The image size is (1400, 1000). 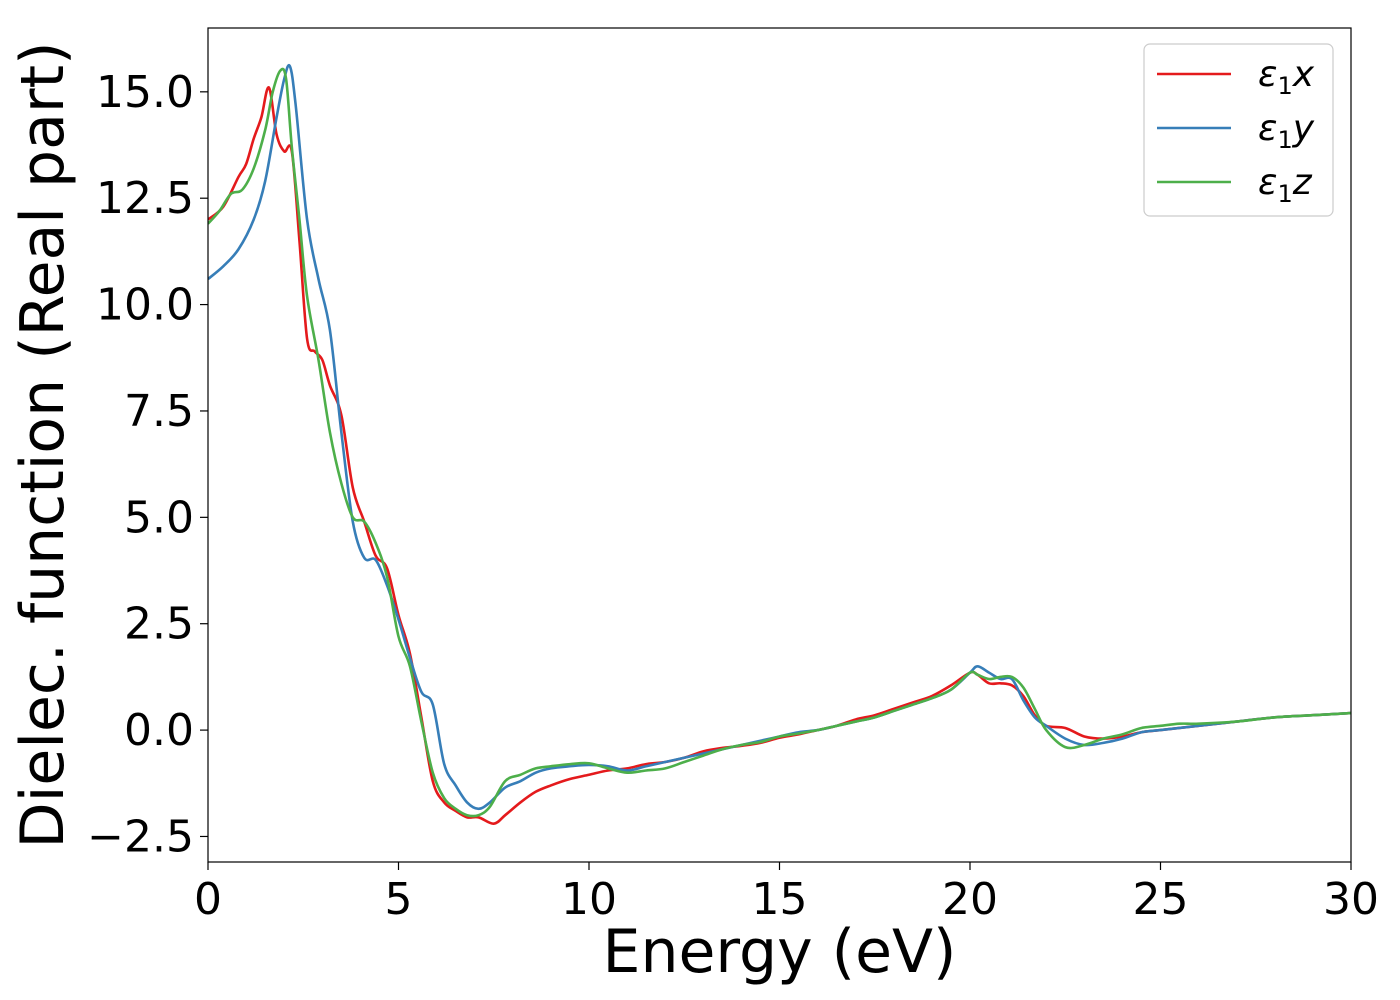 What do you see at coordinates (399, 899) in the screenshot?
I see `x-tick-label: 5` at bounding box center [399, 899].